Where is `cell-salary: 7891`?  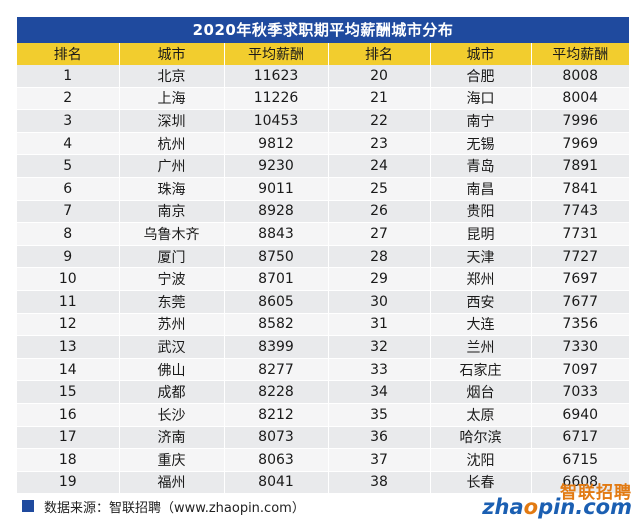 cell-salary: 7891 is located at coordinates (580, 166).